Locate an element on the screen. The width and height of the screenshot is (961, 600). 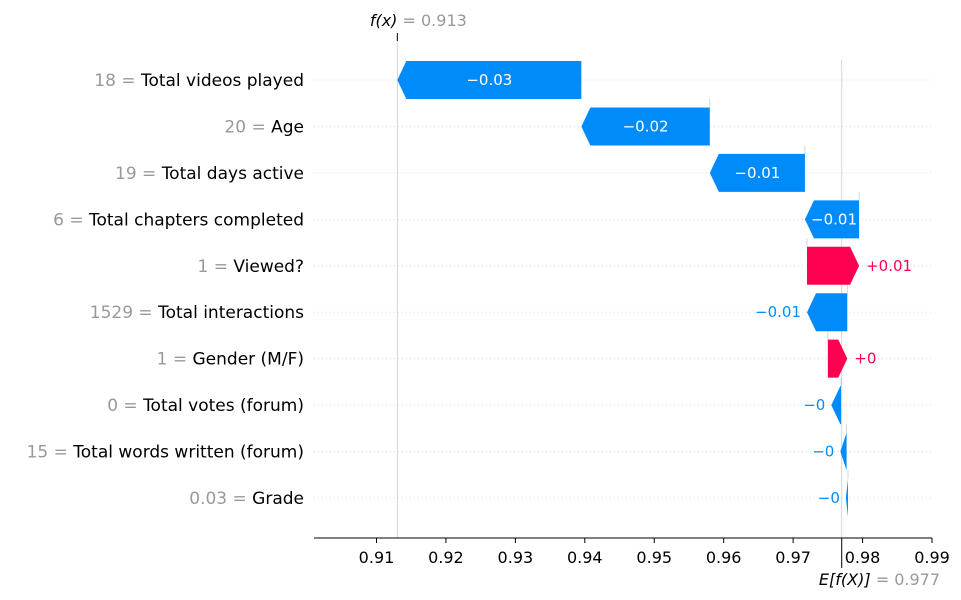
bar-label-2: −0.02 is located at coordinates (646, 126).